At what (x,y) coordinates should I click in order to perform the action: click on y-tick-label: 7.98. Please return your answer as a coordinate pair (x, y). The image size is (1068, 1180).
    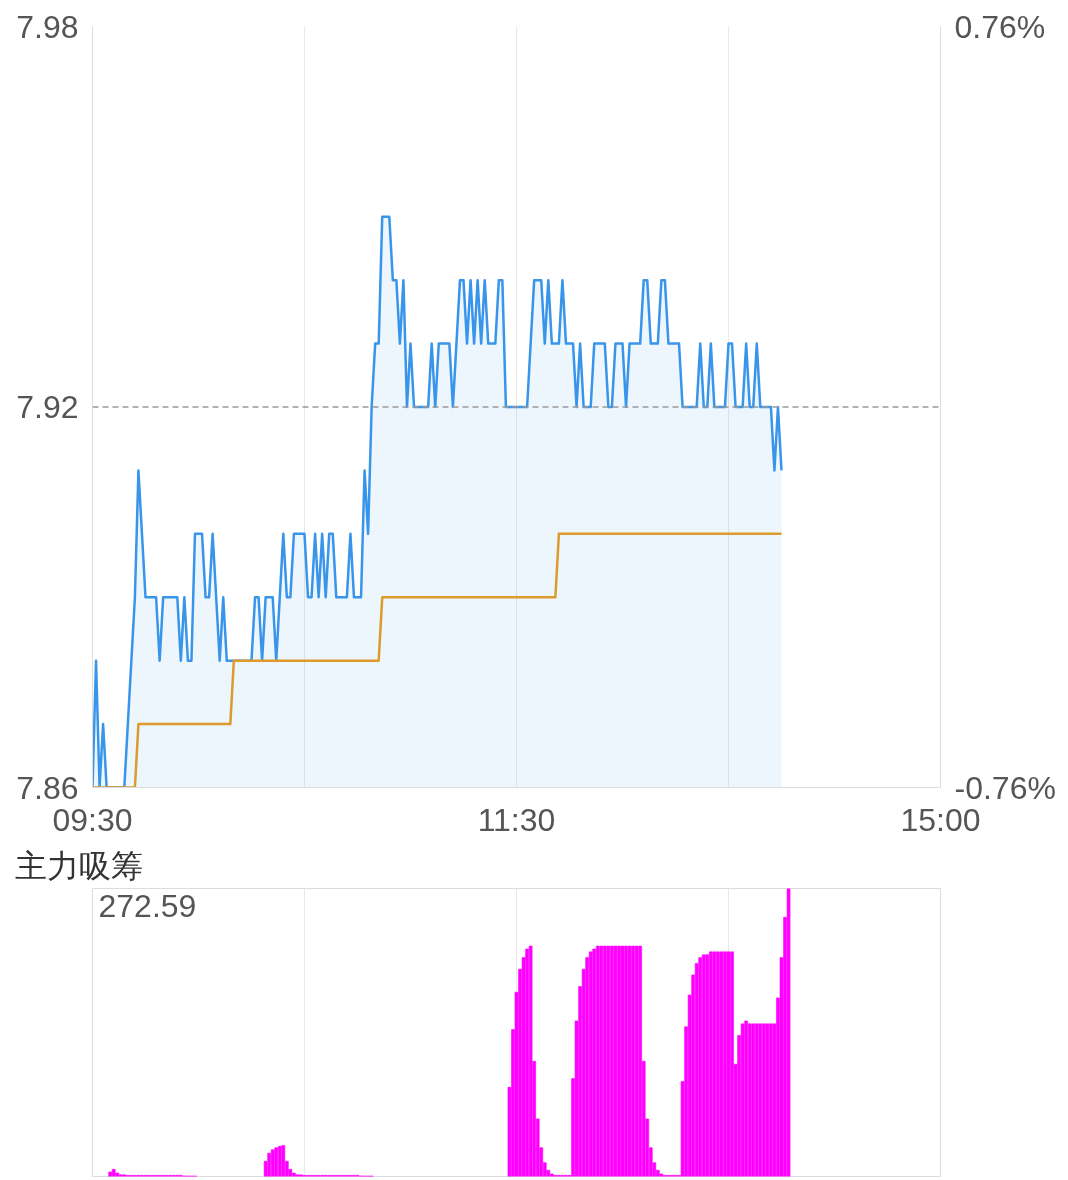
    Looking at the image, I should click on (47, 26).